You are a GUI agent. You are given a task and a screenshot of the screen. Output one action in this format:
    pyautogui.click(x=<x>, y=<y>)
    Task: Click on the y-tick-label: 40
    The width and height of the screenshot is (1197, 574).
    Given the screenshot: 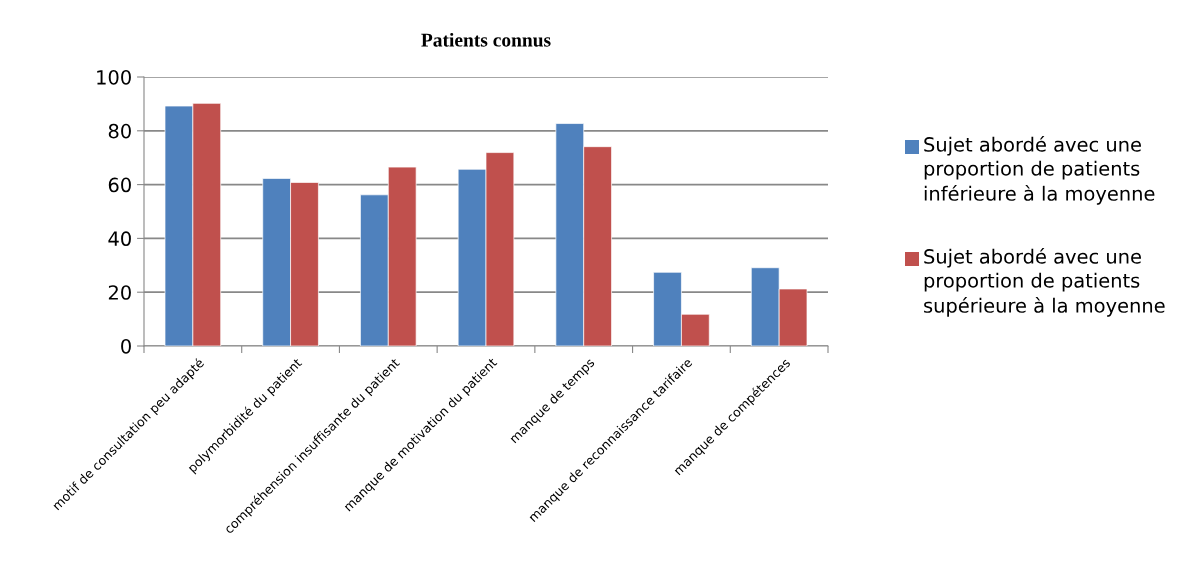 What is the action you would take?
    pyautogui.click(x=119, y=239)
    